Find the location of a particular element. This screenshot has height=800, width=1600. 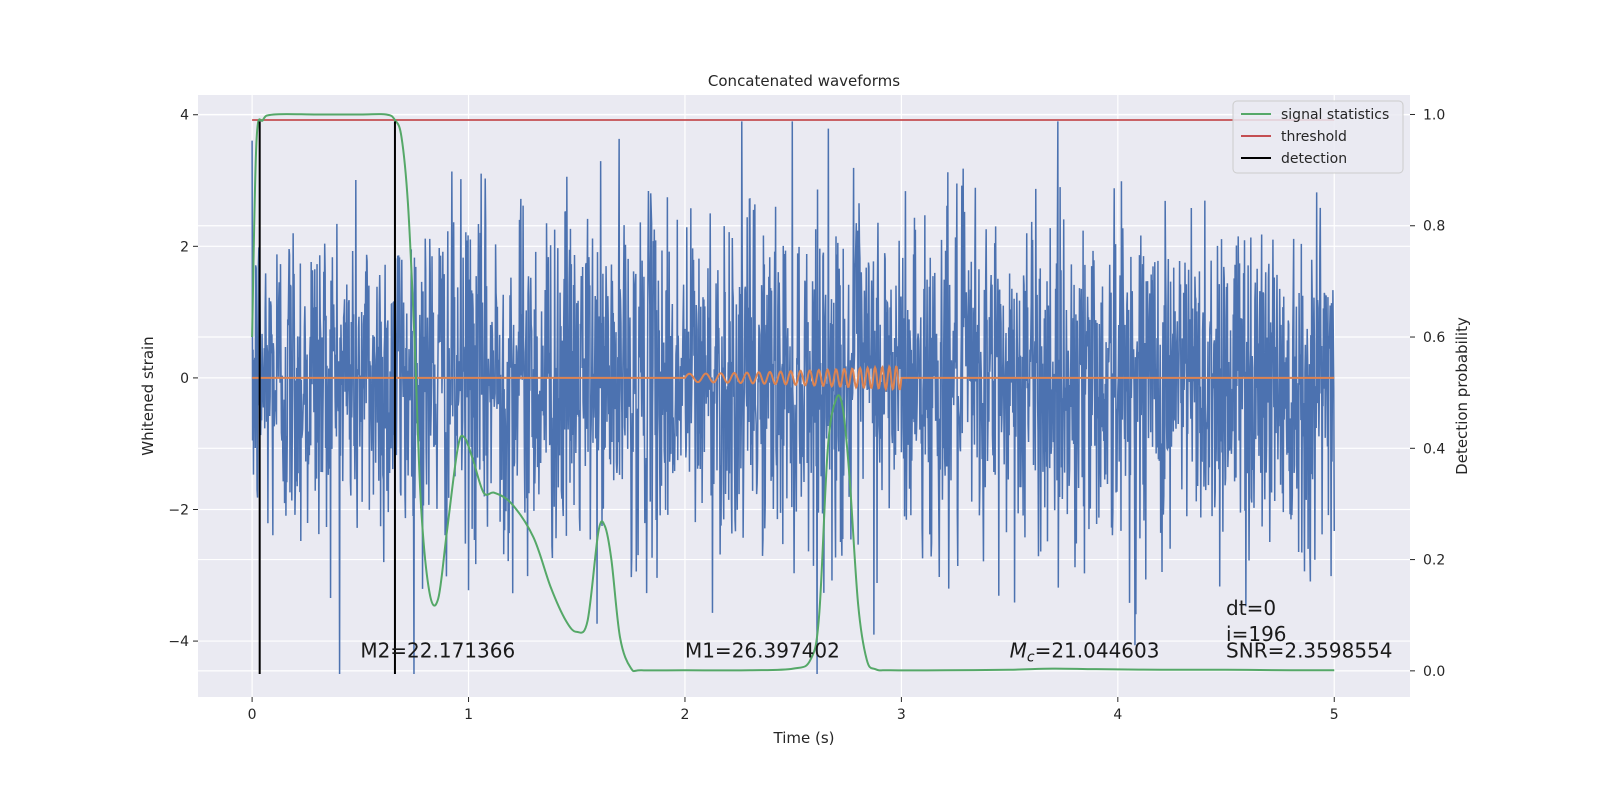

y2-axis-label: Detection probability is located at coordinates (1462, 396).